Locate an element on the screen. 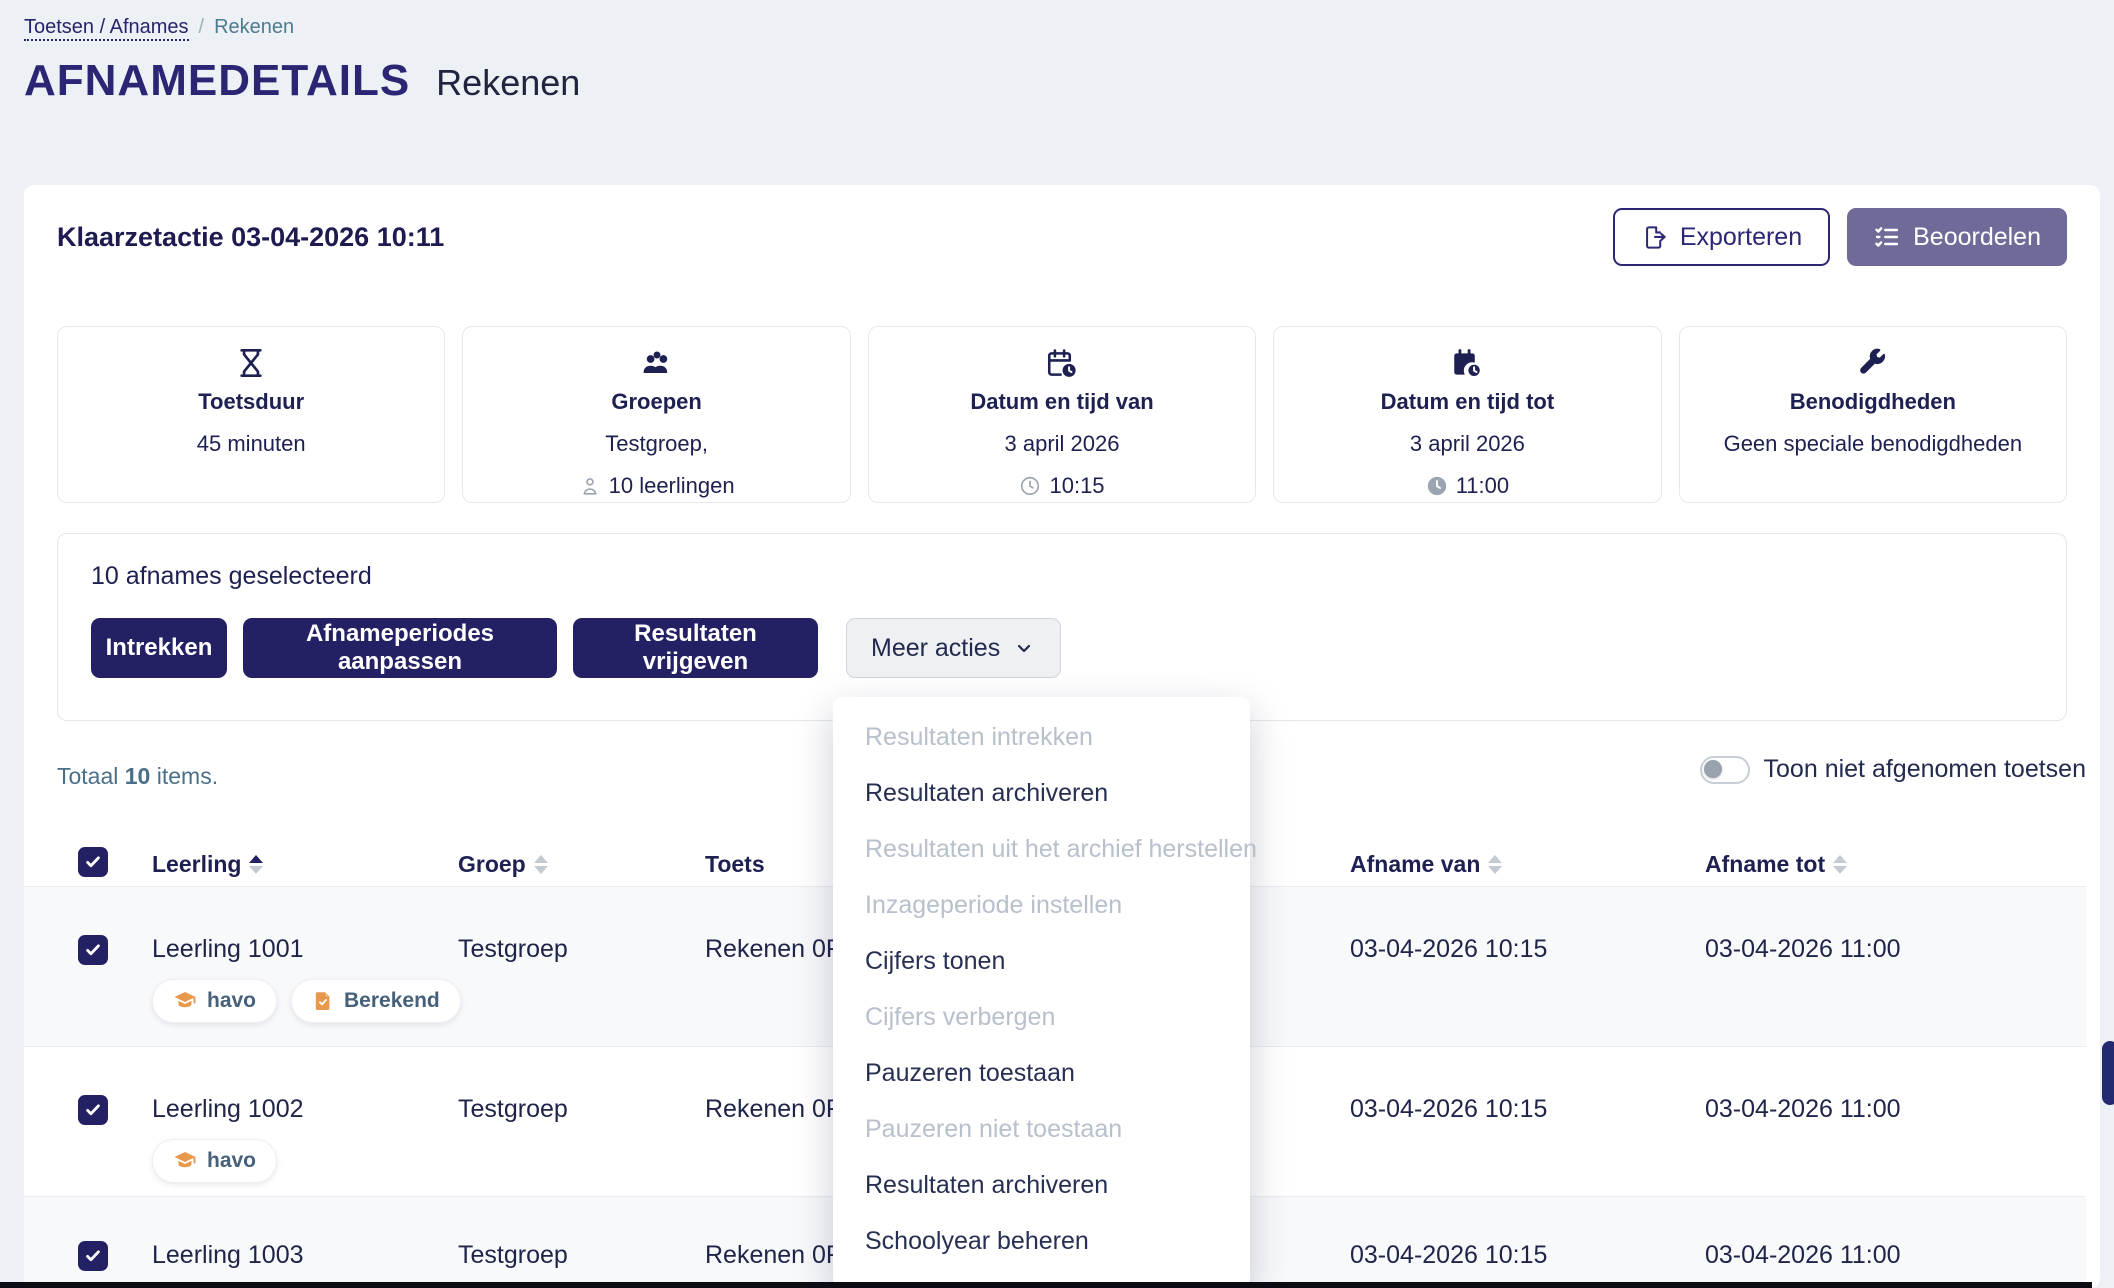  info-card-label: Toetsduur is located at coordinates (251, 401).